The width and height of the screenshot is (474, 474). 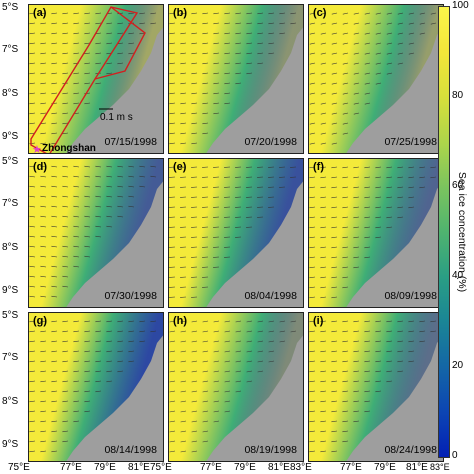 I want to click on panel-label: (g), so click(x=40, y=321).